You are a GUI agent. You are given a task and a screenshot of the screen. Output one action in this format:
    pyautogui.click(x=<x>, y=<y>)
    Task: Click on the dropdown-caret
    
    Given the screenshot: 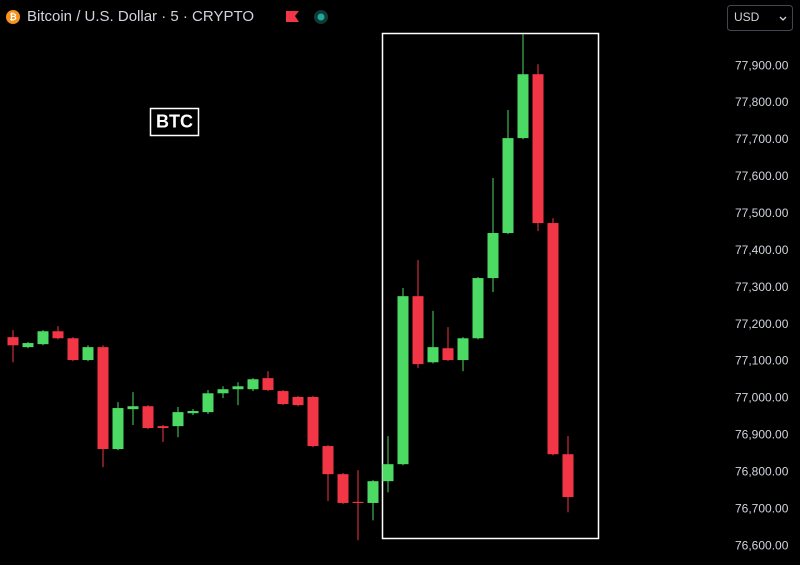 What is the action you would take?
    pyautogui.click(x=783, y=18)
    